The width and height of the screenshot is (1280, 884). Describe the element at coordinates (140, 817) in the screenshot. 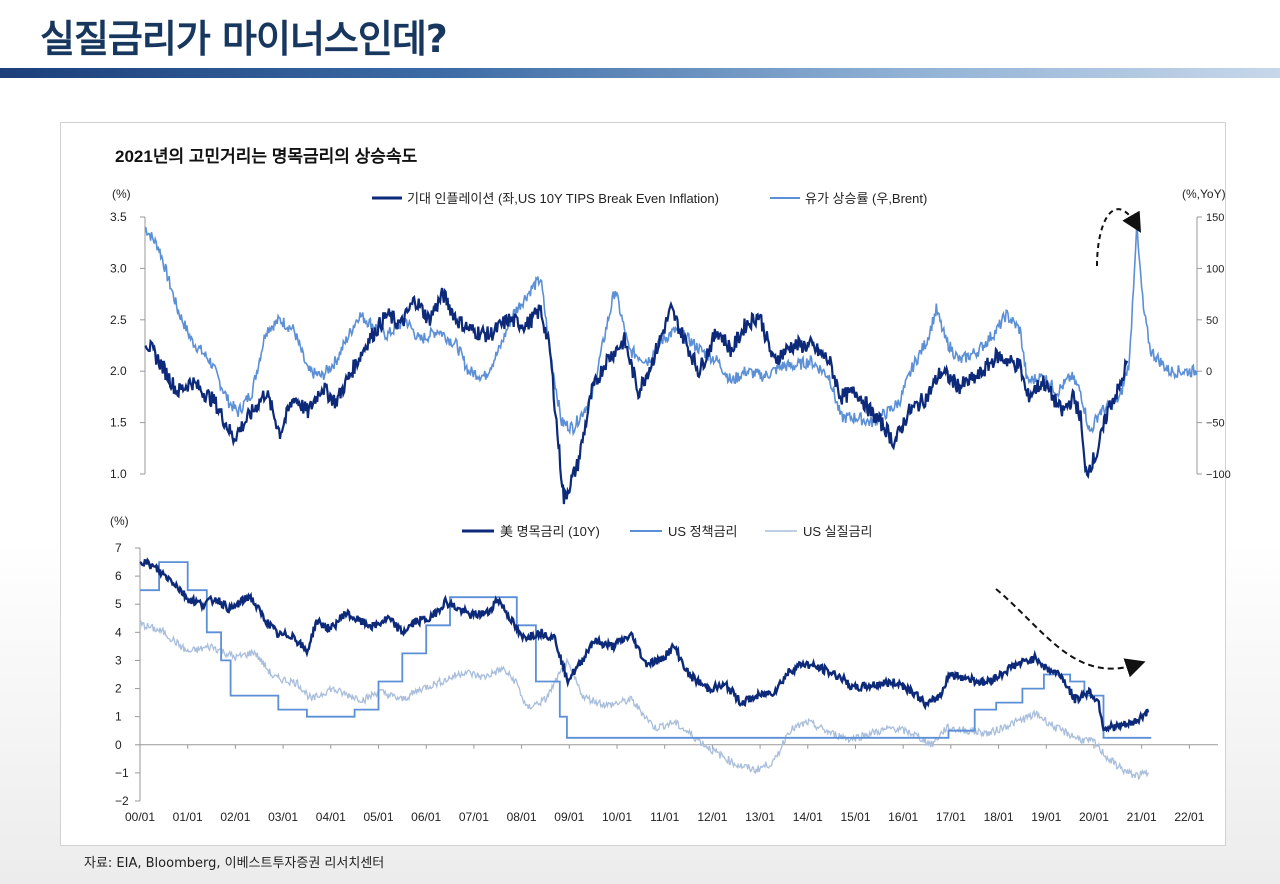

I see `bottom-x-tick-label: 00/01` at that location.